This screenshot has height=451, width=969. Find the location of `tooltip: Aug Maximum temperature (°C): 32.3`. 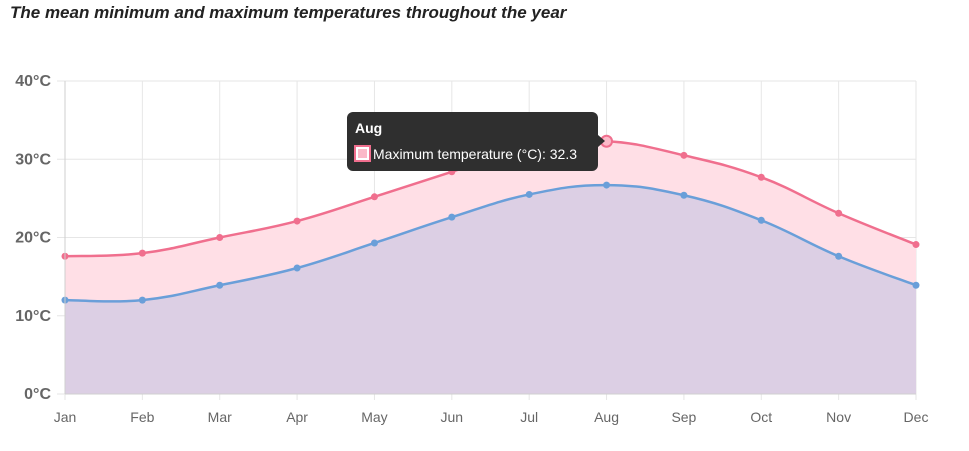

tooltip: Aug Maximum temperature (°C): 32.3 is located at coordinates (480, 141).